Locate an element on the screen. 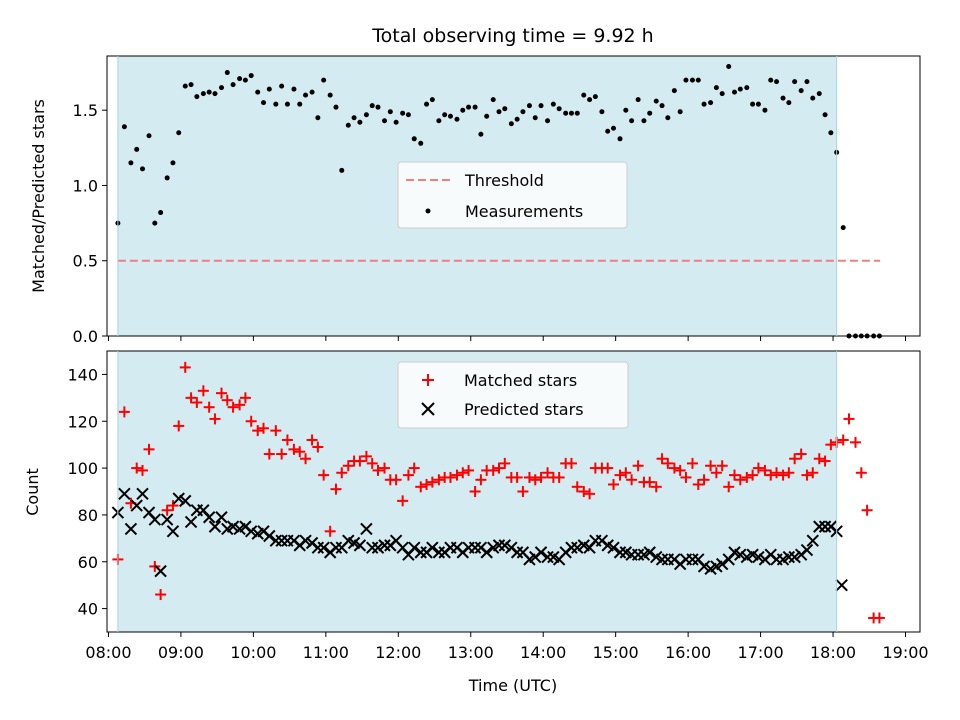 The height and width of the screenshot is (720, 960). legend-predicted-label: Predicted stars is located at coordinates (524, 409).